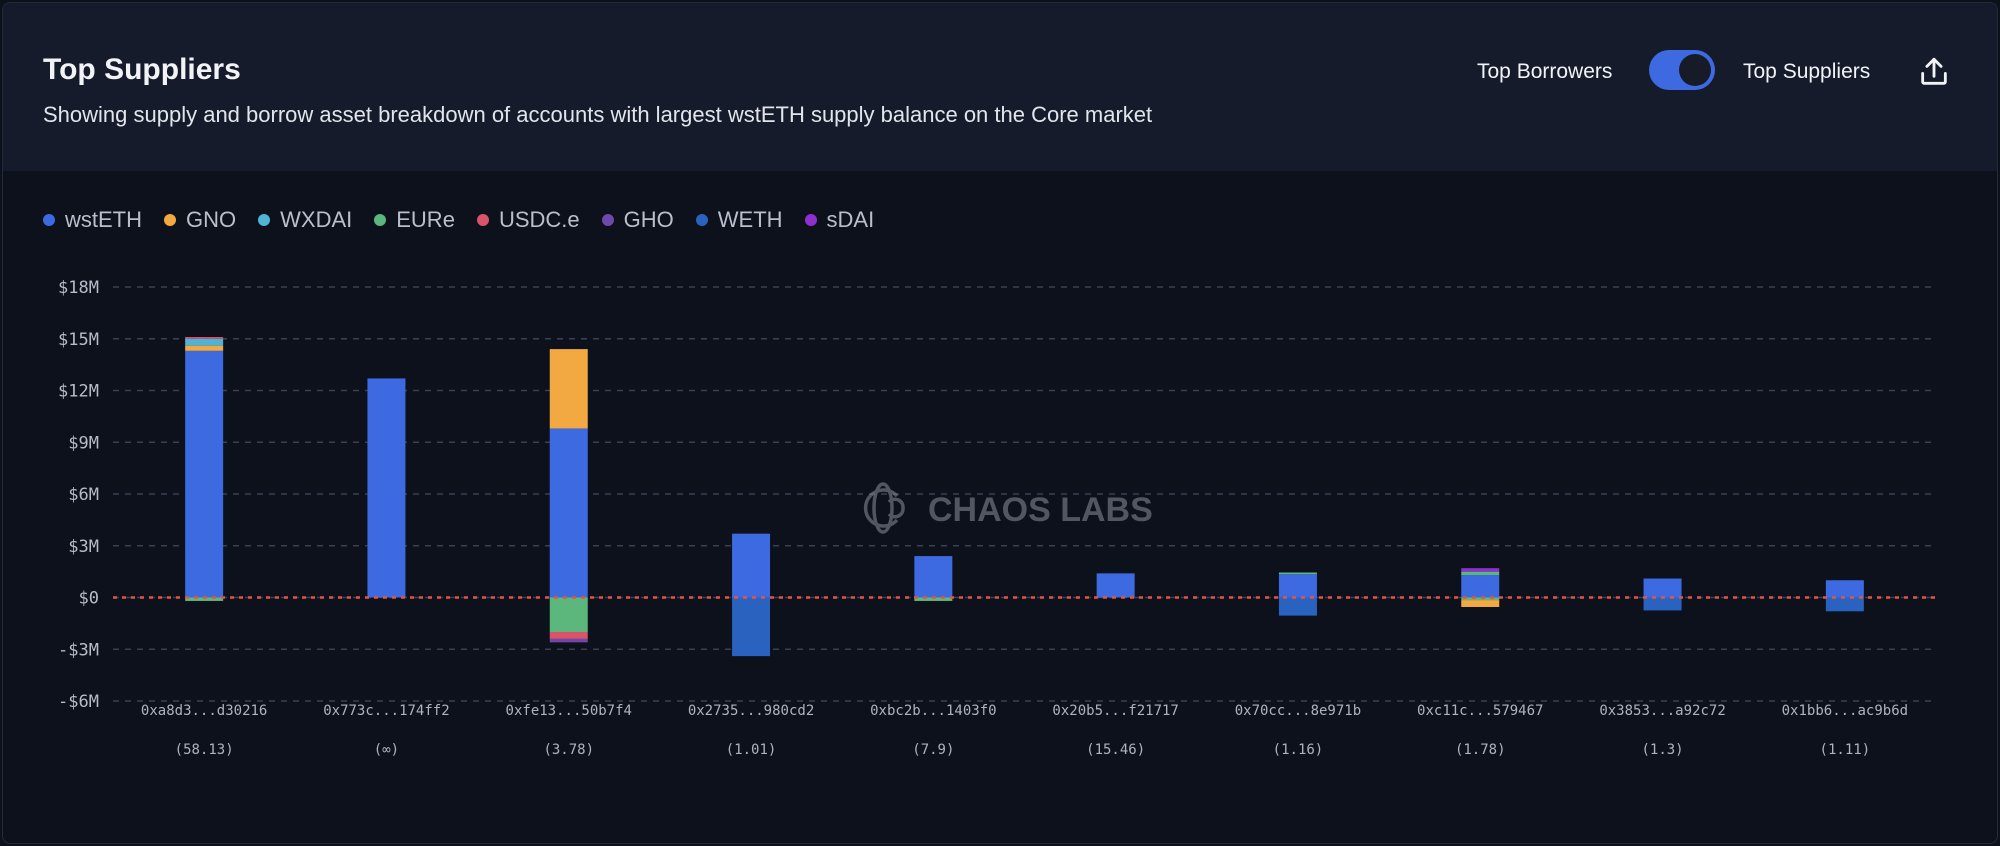  Describe the element at coordinates (568, 750) in the screenshot. I see `health-factor-label: (3.78)` at that location.